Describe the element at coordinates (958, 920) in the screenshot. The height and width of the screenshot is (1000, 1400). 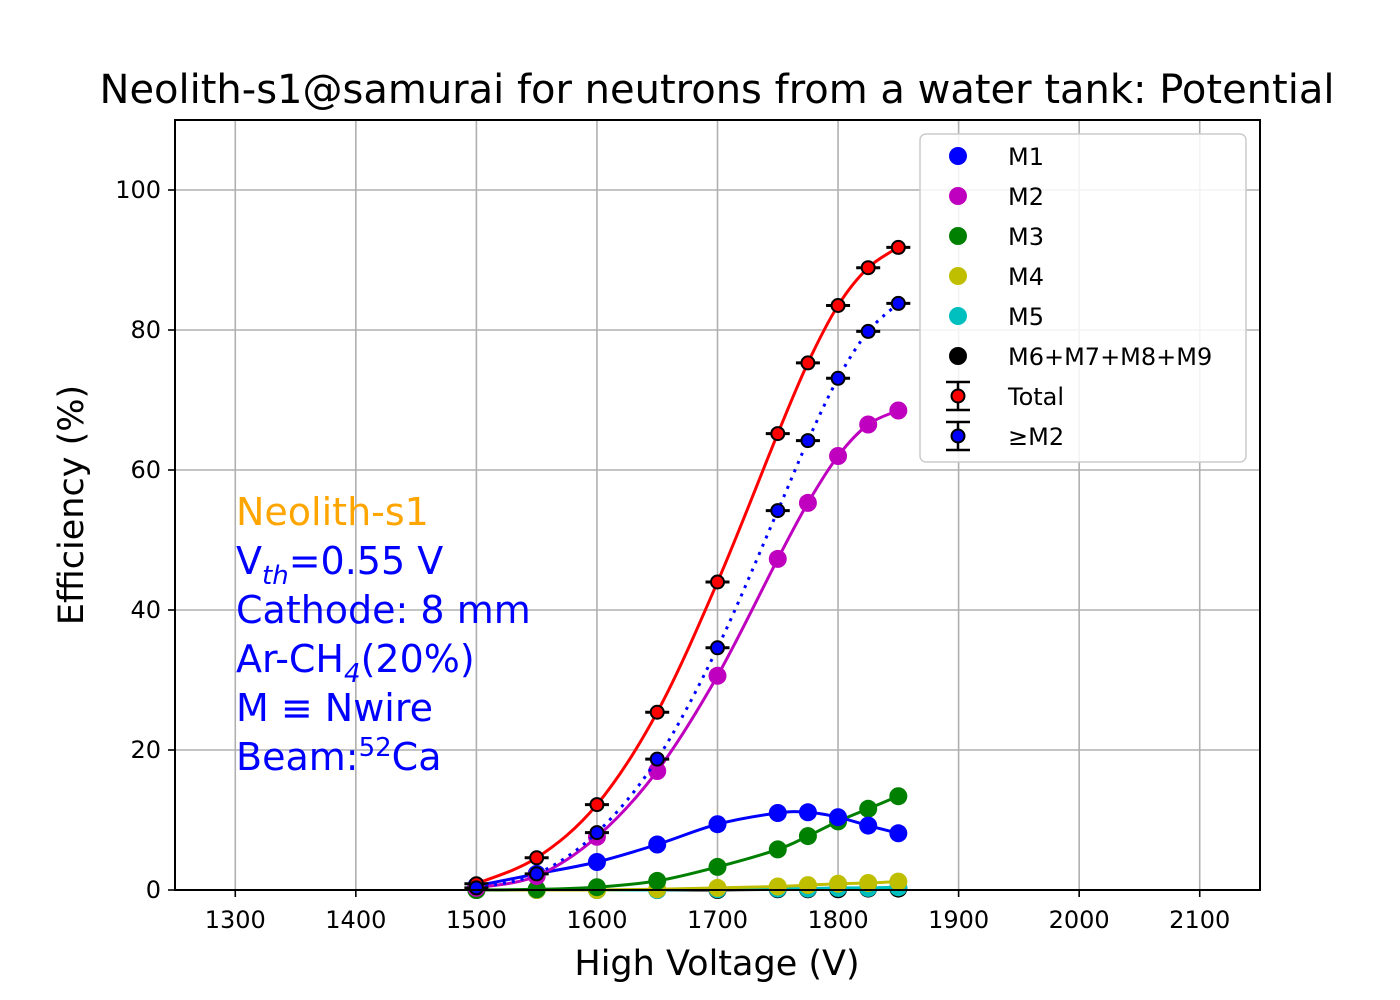
I see `x-tick-label: 1900` at that location.